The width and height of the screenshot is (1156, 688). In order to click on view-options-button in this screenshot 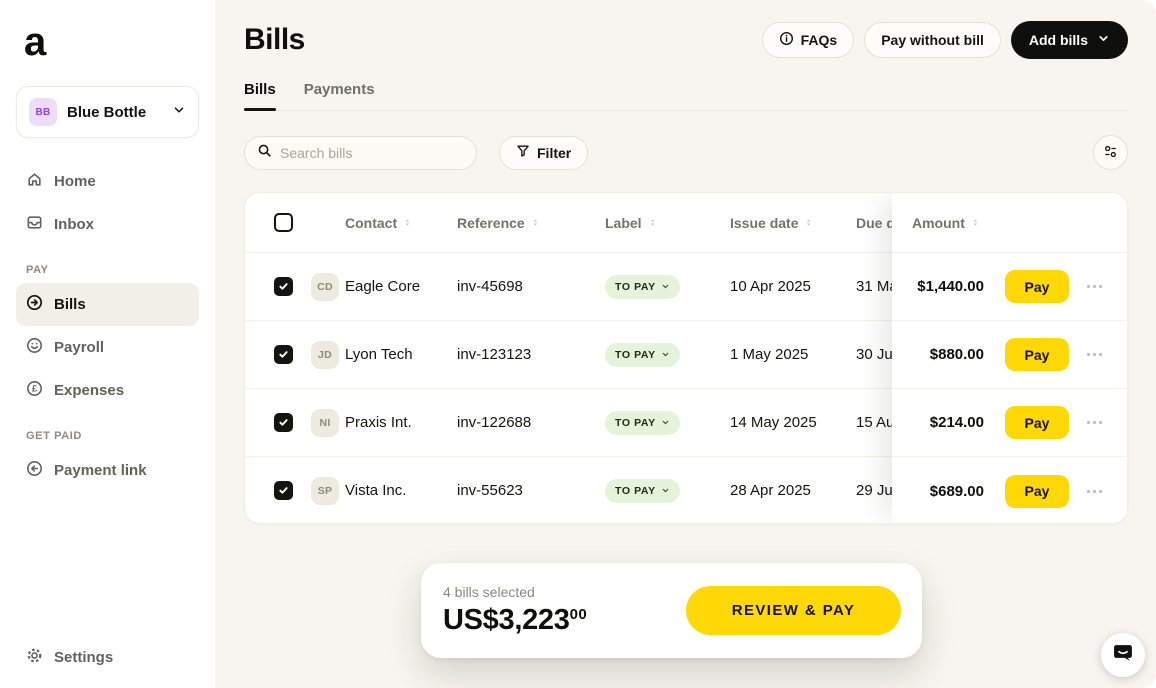, I will do `click(1110, 152)`.